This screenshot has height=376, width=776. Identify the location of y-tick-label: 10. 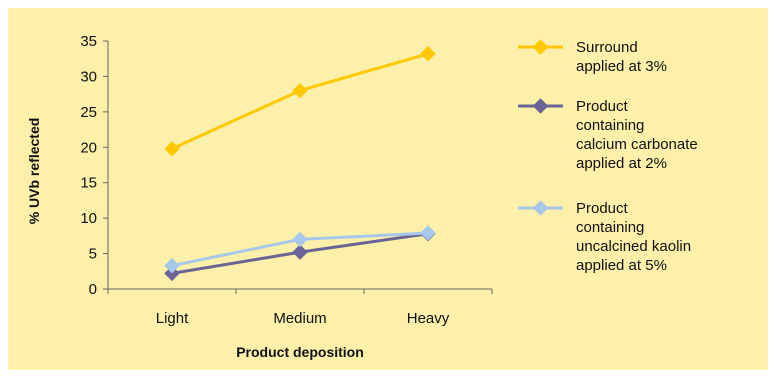
(88, 218).